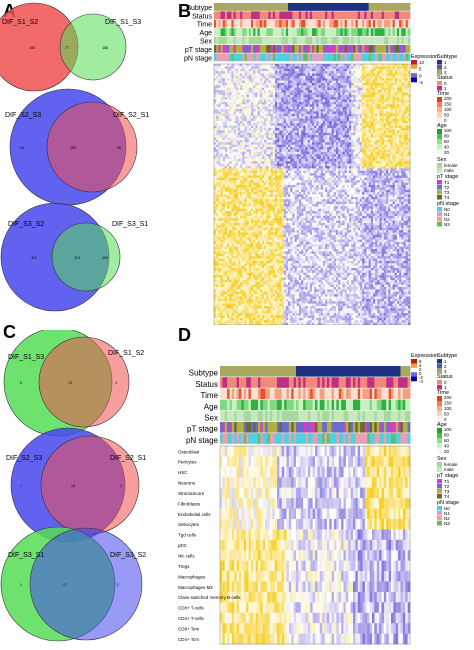  I want to click on panel-label-d: D, so click(184, 335).